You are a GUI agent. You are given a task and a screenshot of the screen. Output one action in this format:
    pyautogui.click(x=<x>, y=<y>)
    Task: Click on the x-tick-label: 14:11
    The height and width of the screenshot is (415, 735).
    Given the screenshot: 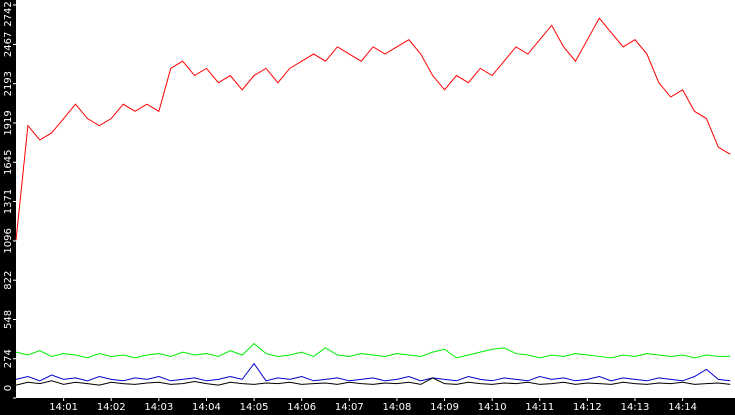 What is the action you would take?
    pyautogui.click(x=539, y=407)
    